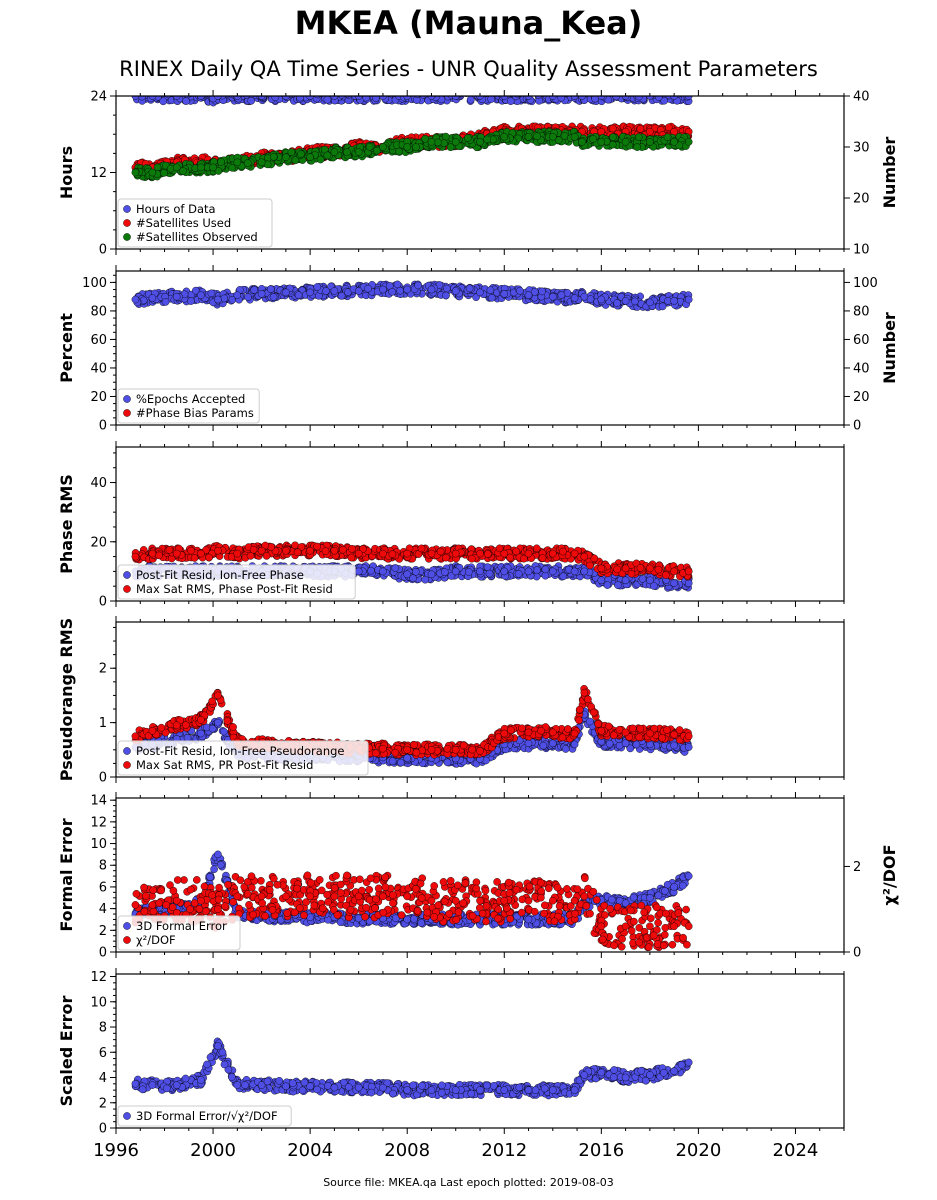 The width and height of the screenshot is (937, 1200). What do you see at coordinates (480, 172) in the screenshot?
I see `plot-frame` at bounding box center [480, 172].